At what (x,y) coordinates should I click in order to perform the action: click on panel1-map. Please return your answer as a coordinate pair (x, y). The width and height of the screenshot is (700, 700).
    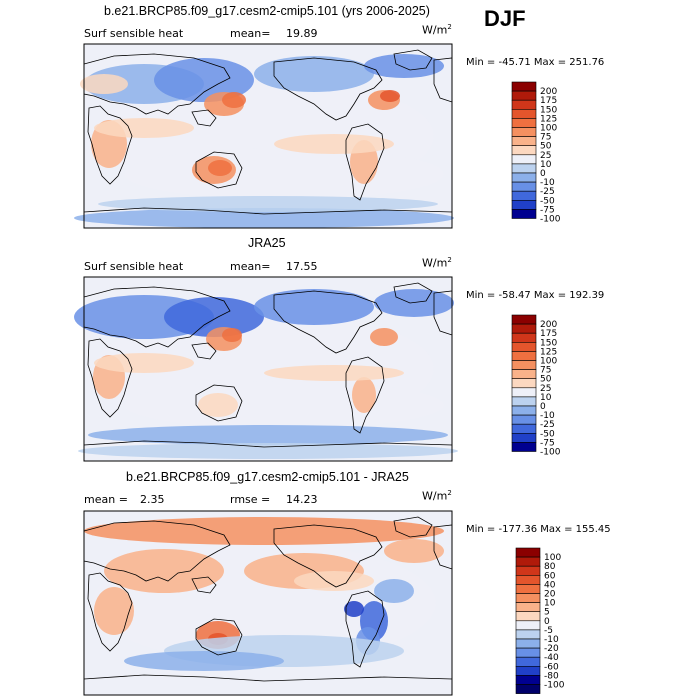
    Looking at the image, I should click on (264, 136).